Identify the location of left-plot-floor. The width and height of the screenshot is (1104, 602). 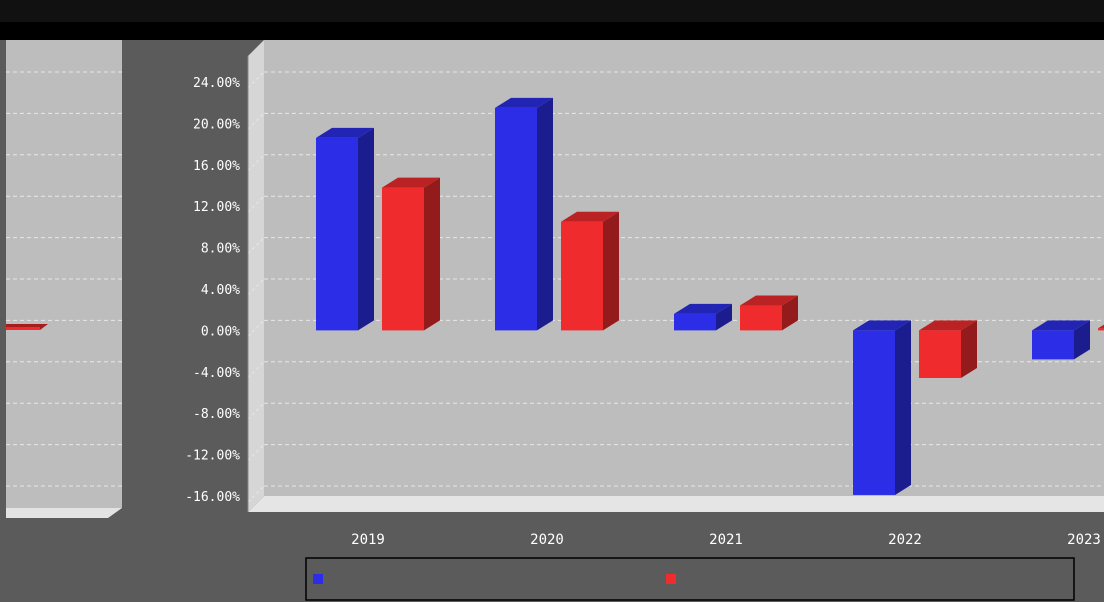
(64, 513).